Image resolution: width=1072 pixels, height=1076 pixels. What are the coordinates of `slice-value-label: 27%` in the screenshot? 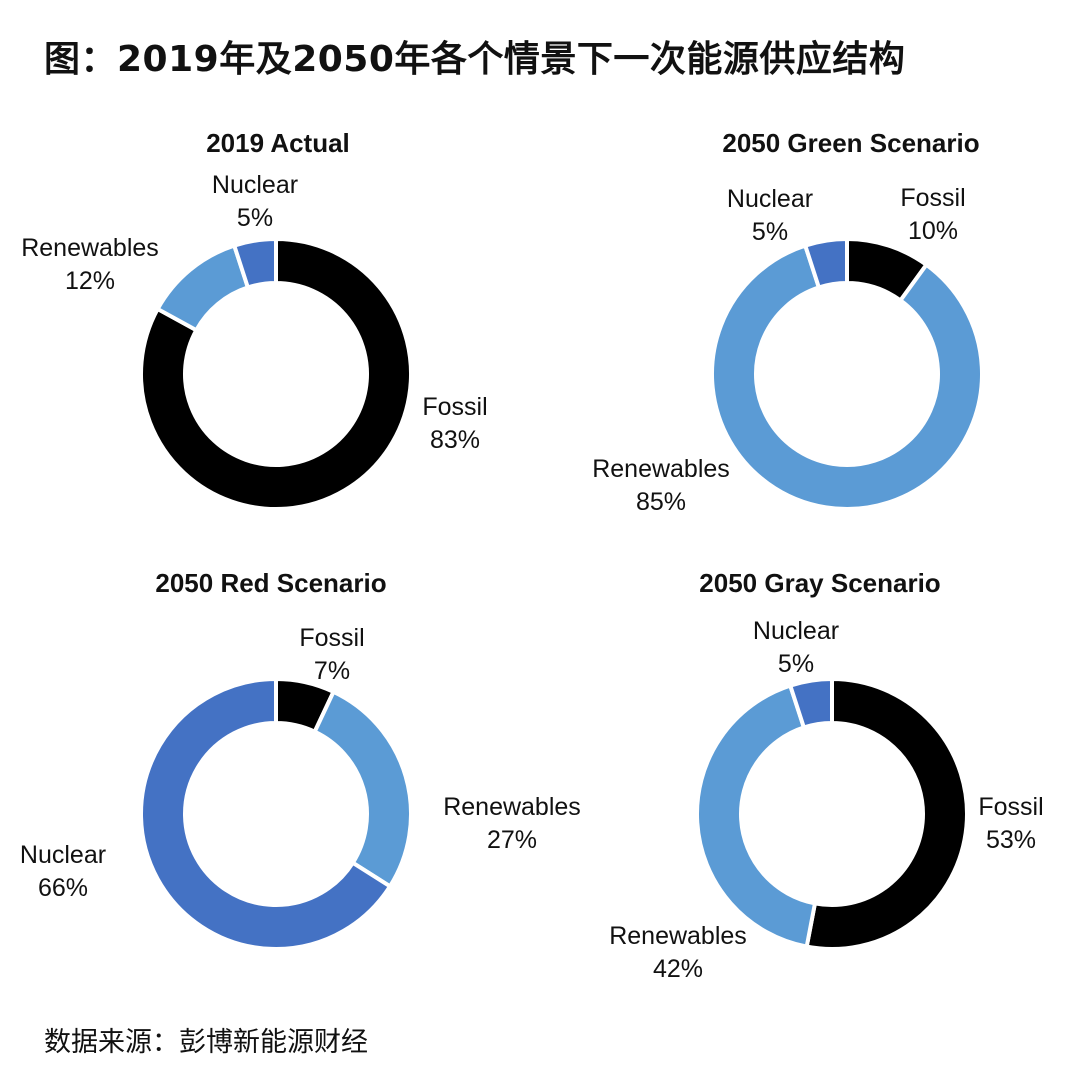 It's located at (512, 840).